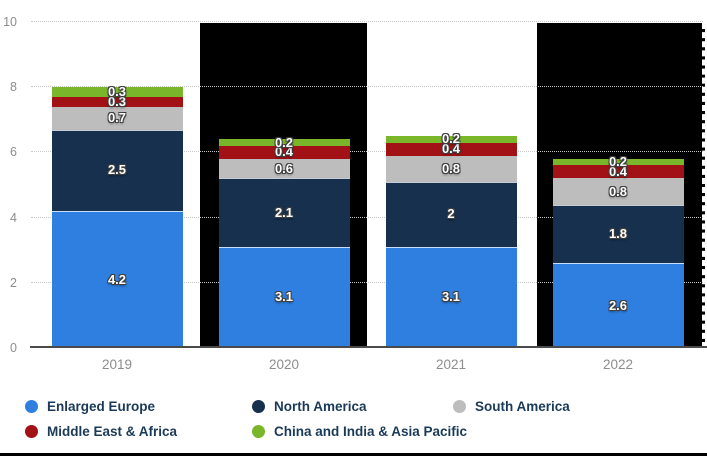  I want to click on bar-2020: 3.1 2.1 0.6 0.4 0.2, so click(284, 174).